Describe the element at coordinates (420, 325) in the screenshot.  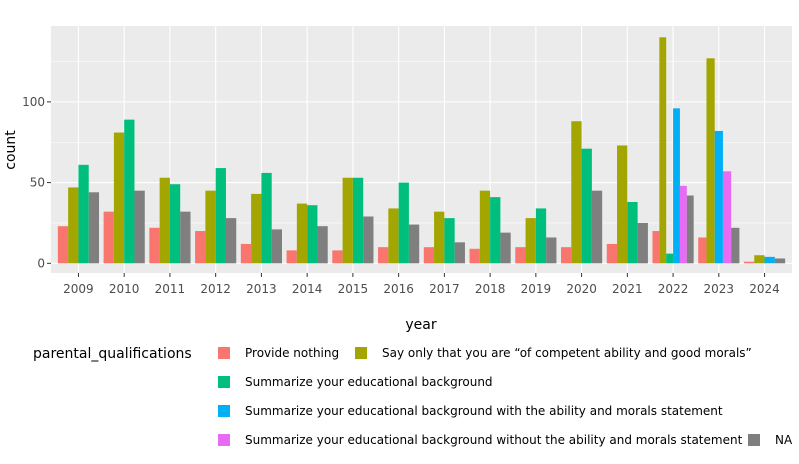
I see `x-axis-title: year` at that location.